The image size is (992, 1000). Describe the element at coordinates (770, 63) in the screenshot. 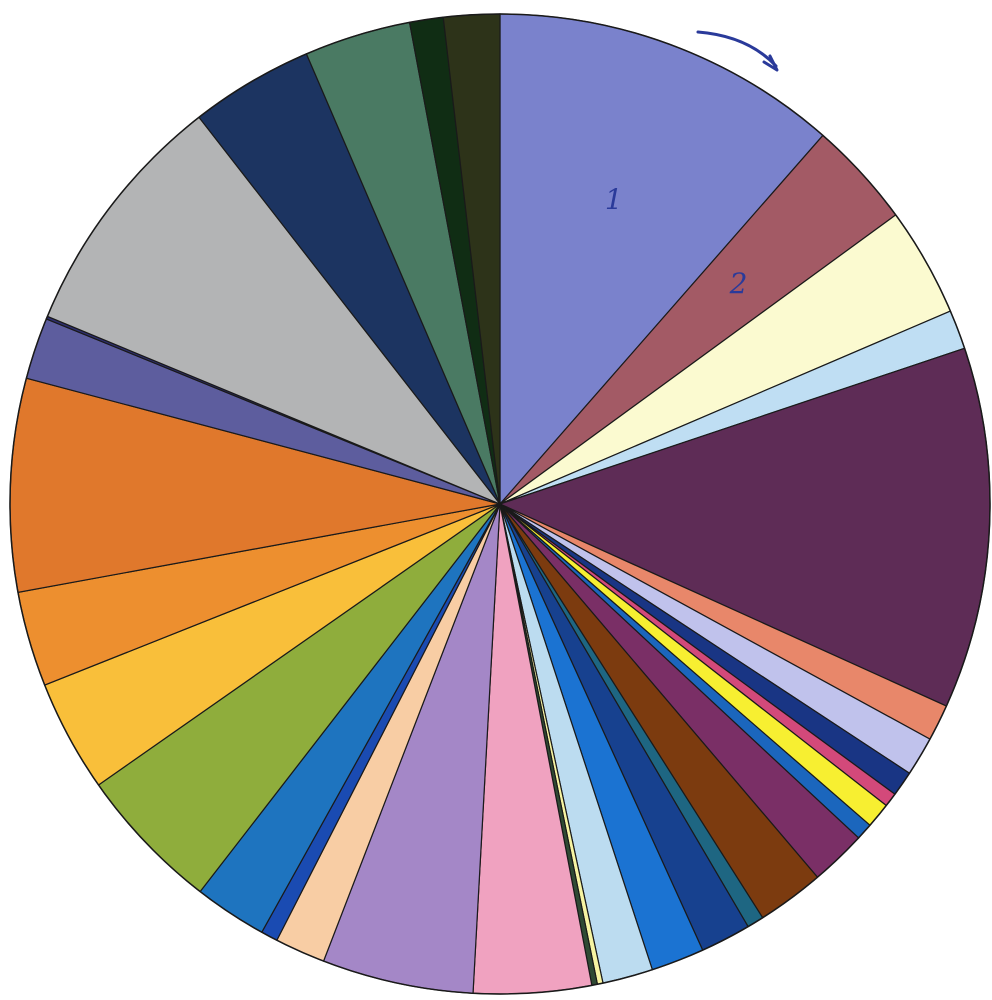

I see `clockwise-arrow-head` at that location.